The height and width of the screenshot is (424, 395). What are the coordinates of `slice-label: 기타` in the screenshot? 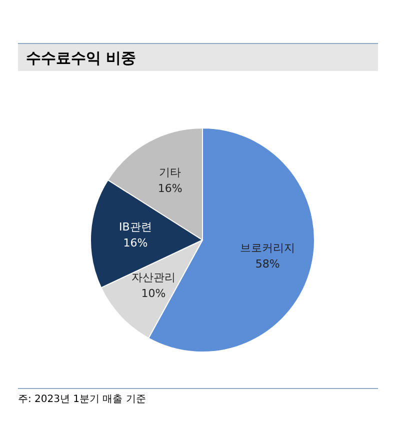 It's located at (170, 172).